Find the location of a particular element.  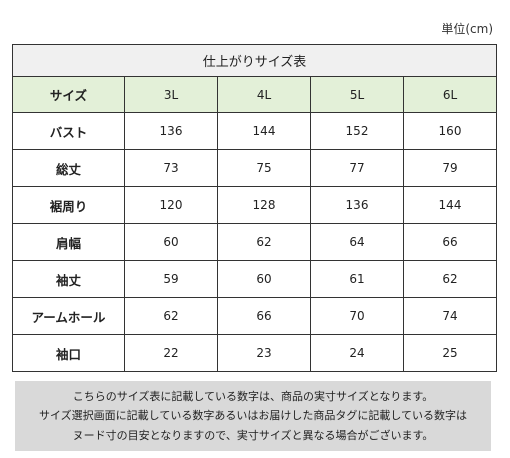

header-cell-4l: 4L is located at coordinates (264, 94).